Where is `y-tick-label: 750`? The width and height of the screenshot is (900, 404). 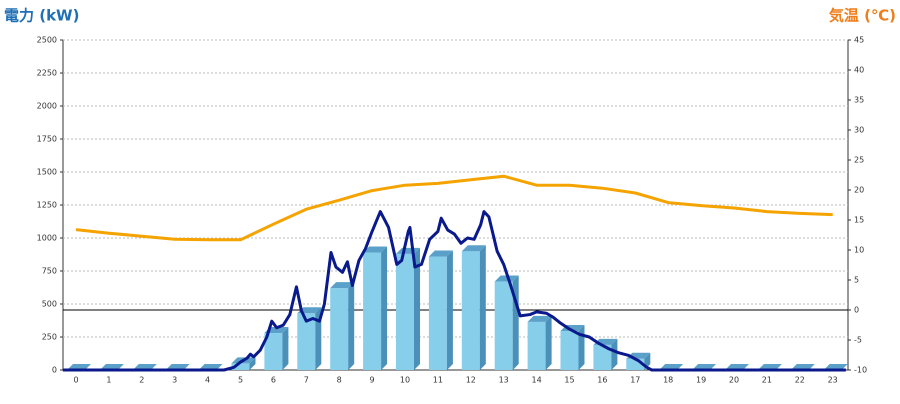 y-tick-label: 750 is located at coordinates (49, 271).